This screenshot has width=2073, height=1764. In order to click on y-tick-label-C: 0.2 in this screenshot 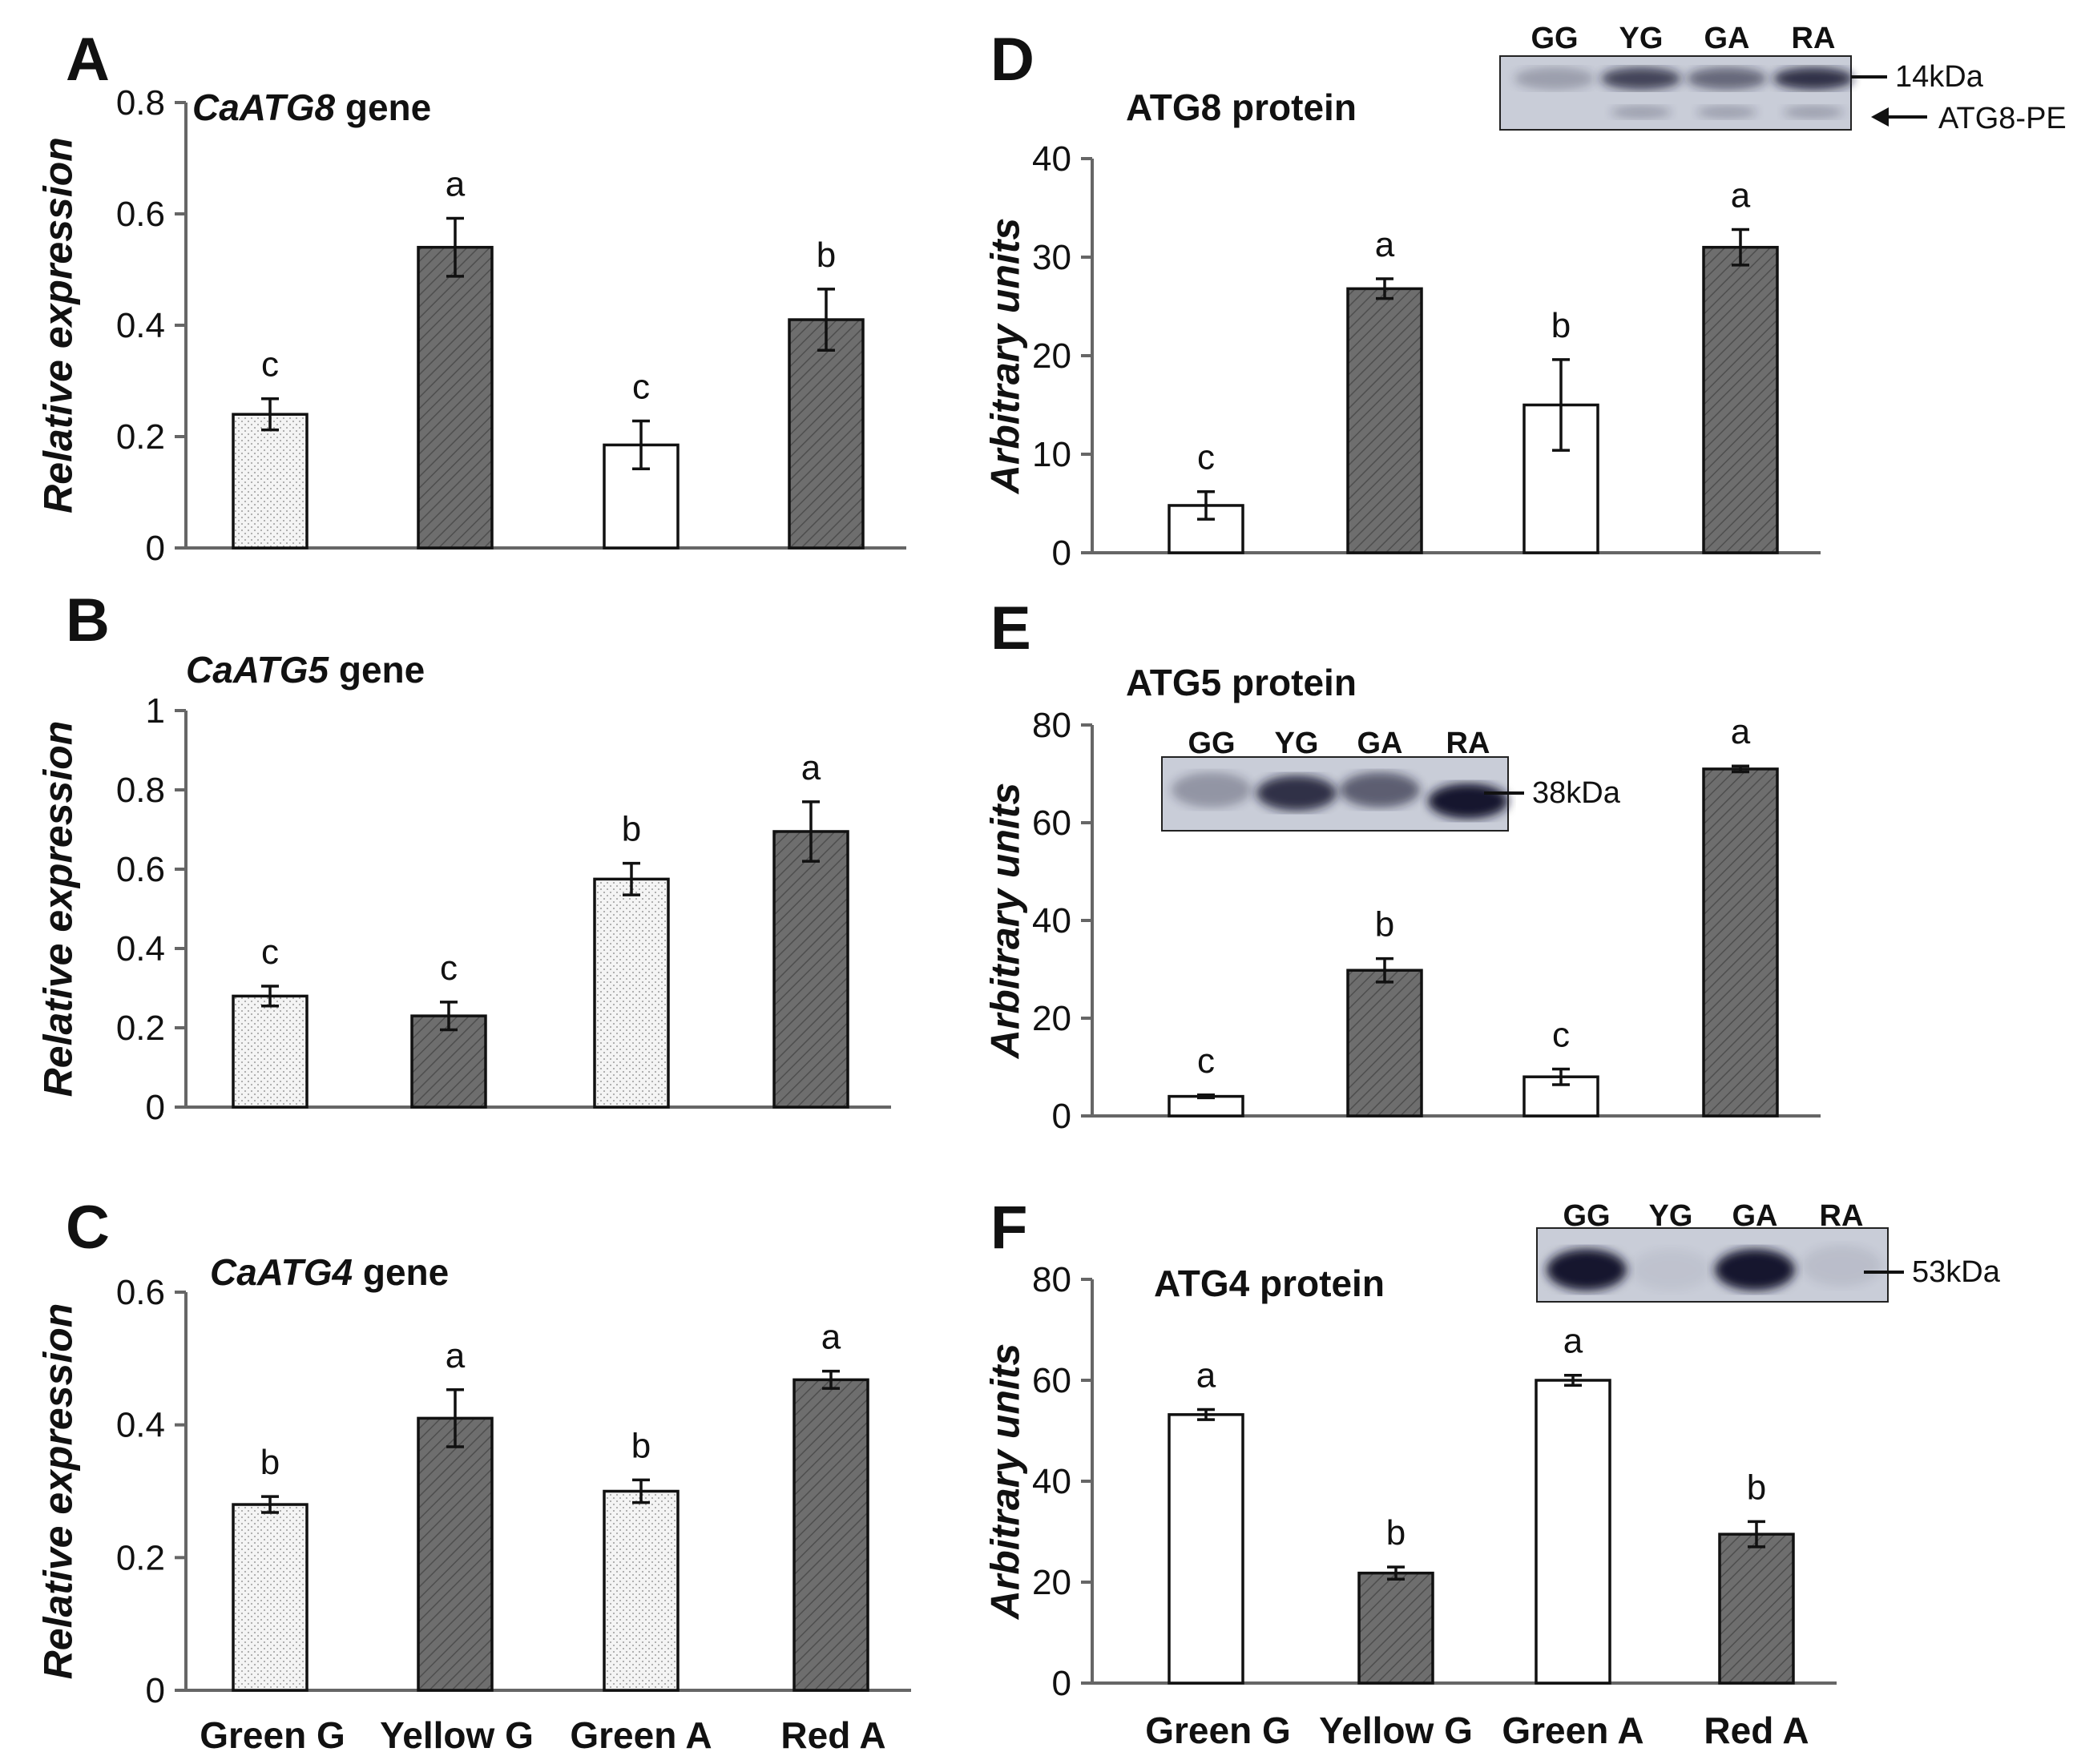, I will do `click(140, 1557)`.